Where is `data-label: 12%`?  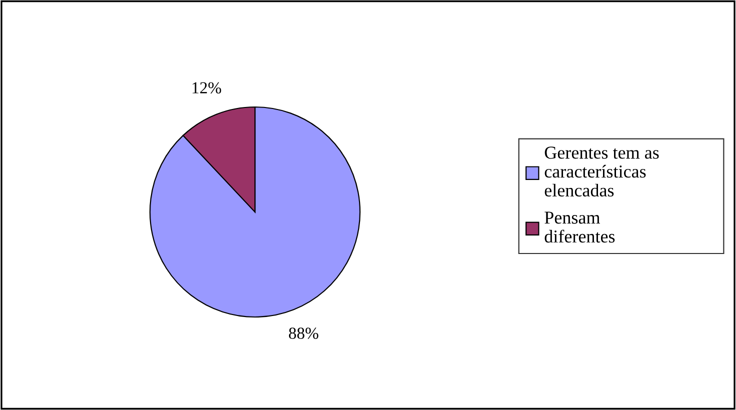
data-label: 12% is located at coordinates (207, 88).